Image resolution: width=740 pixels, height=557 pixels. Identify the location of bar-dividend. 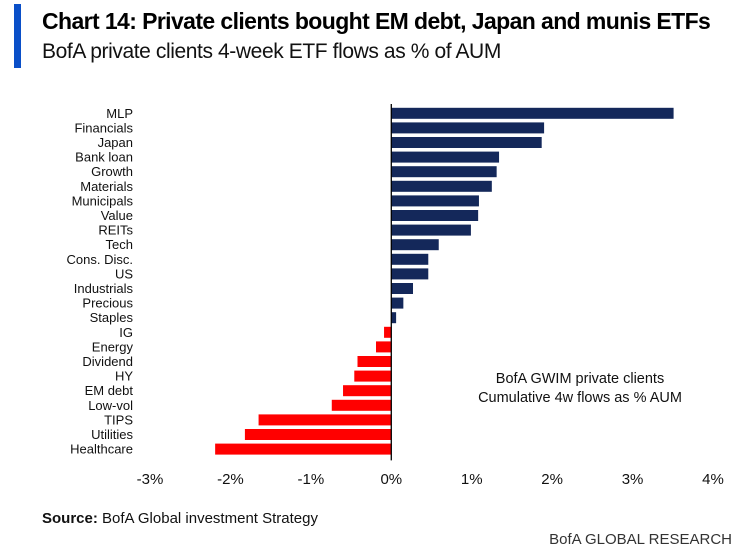
(374, 361).